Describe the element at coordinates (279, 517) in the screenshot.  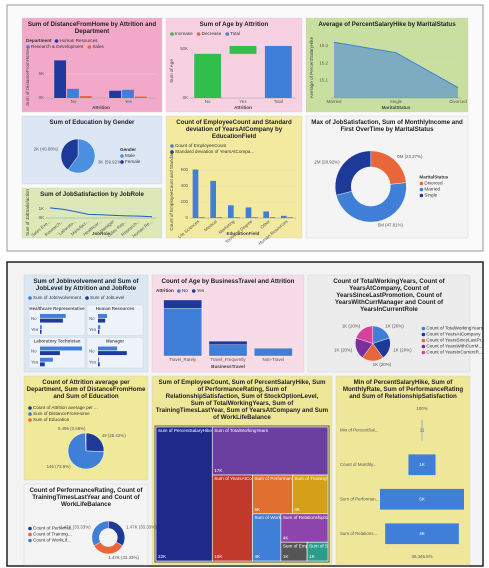
I see `cell-name: Sum of WorkLifeBalance` at that location.